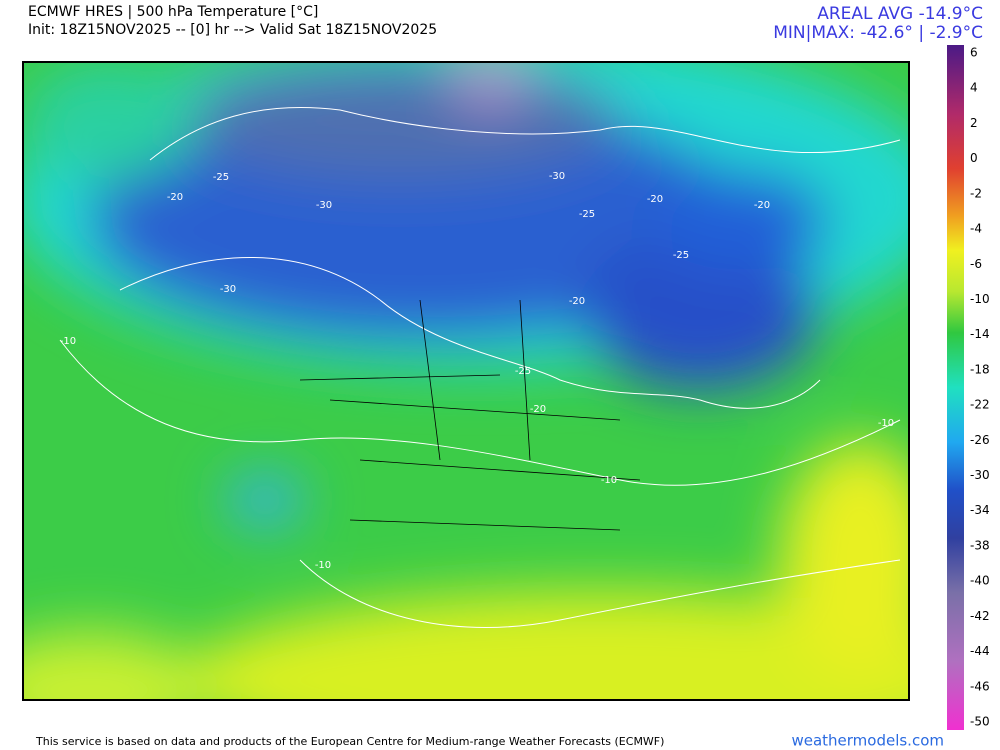  Describe the element at coordinates (980, 475) in the screenshot. I see `colorbar-label: -30` at that location.